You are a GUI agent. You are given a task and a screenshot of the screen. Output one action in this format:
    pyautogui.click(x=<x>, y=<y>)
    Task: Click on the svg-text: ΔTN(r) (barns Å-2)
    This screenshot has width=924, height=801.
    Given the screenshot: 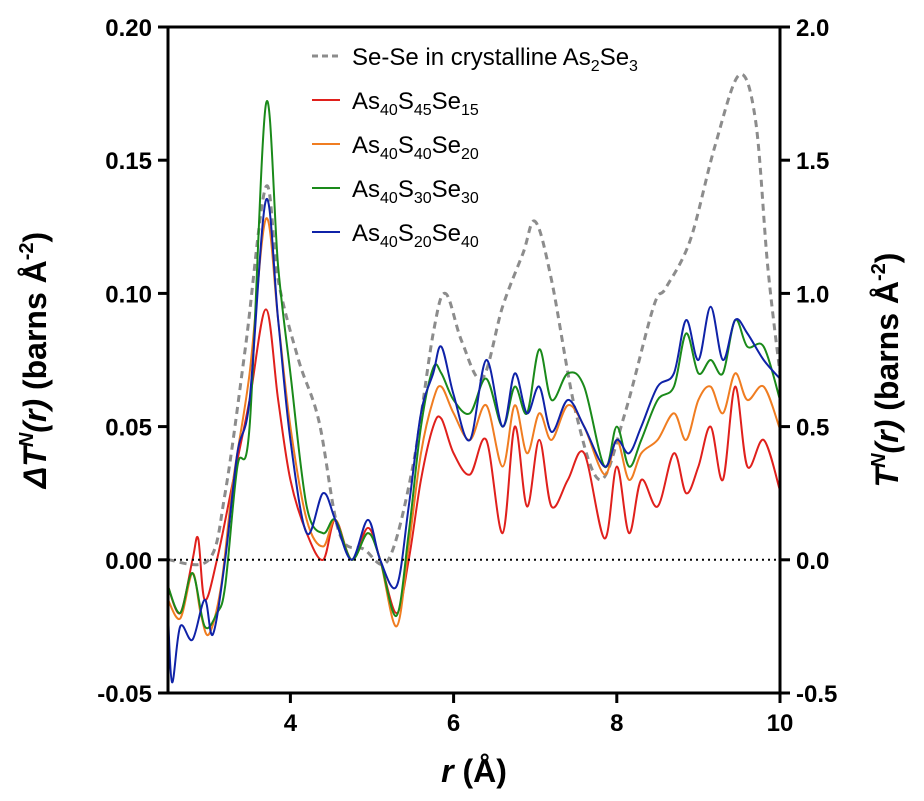 What is the action you would take?
    pyautogui.click(x=34, y=360)
    